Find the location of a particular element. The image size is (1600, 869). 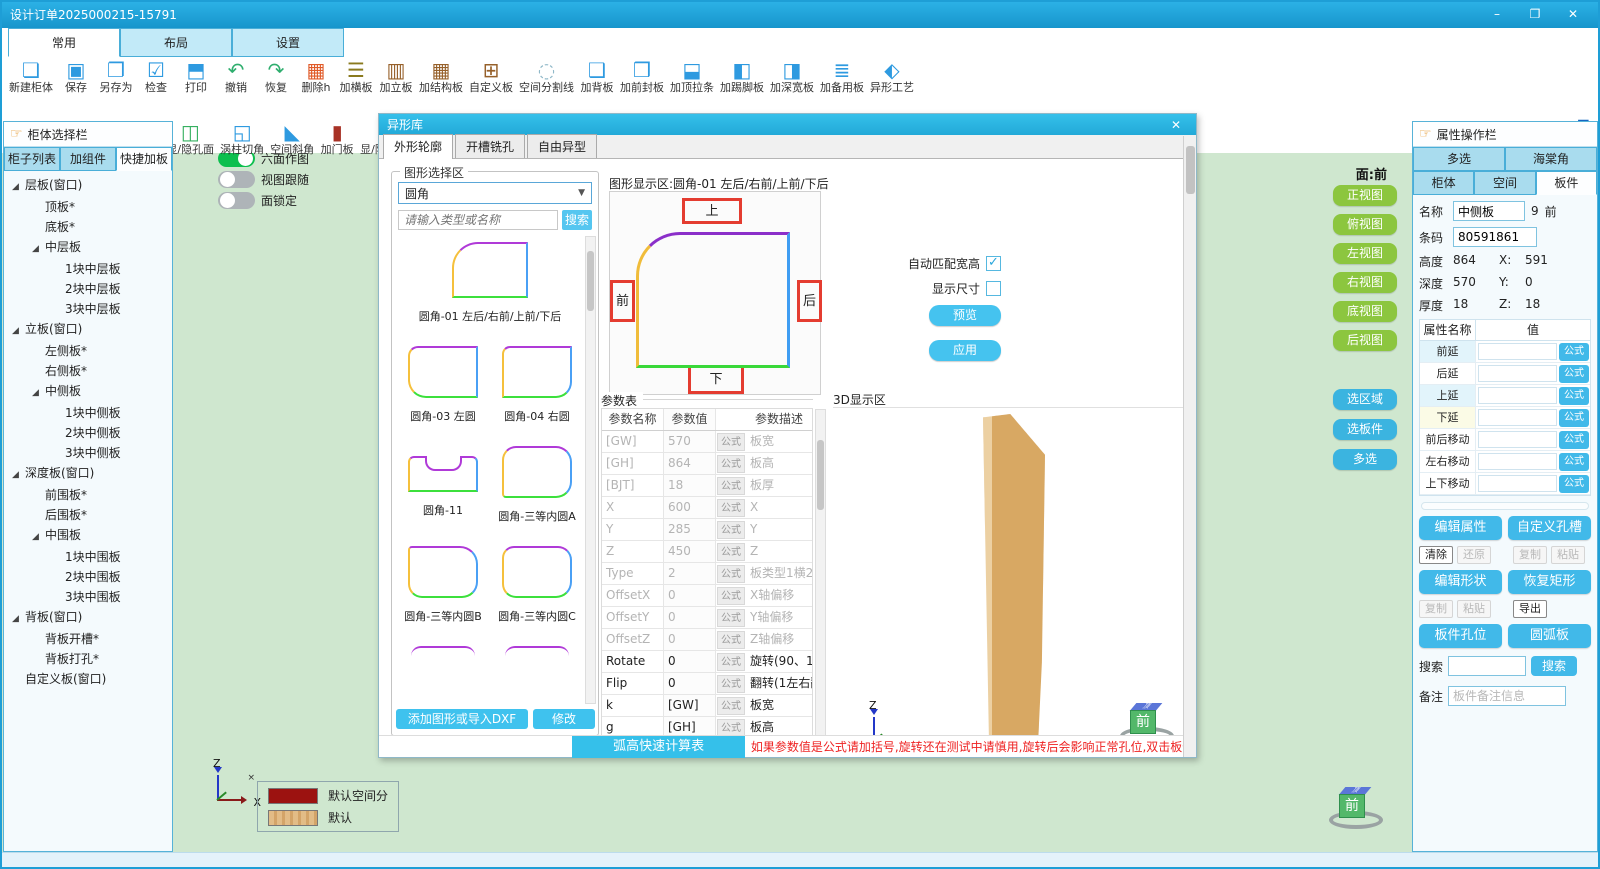

toolbar-button: ▮ 加门板 is located at coordinates (337, 138).